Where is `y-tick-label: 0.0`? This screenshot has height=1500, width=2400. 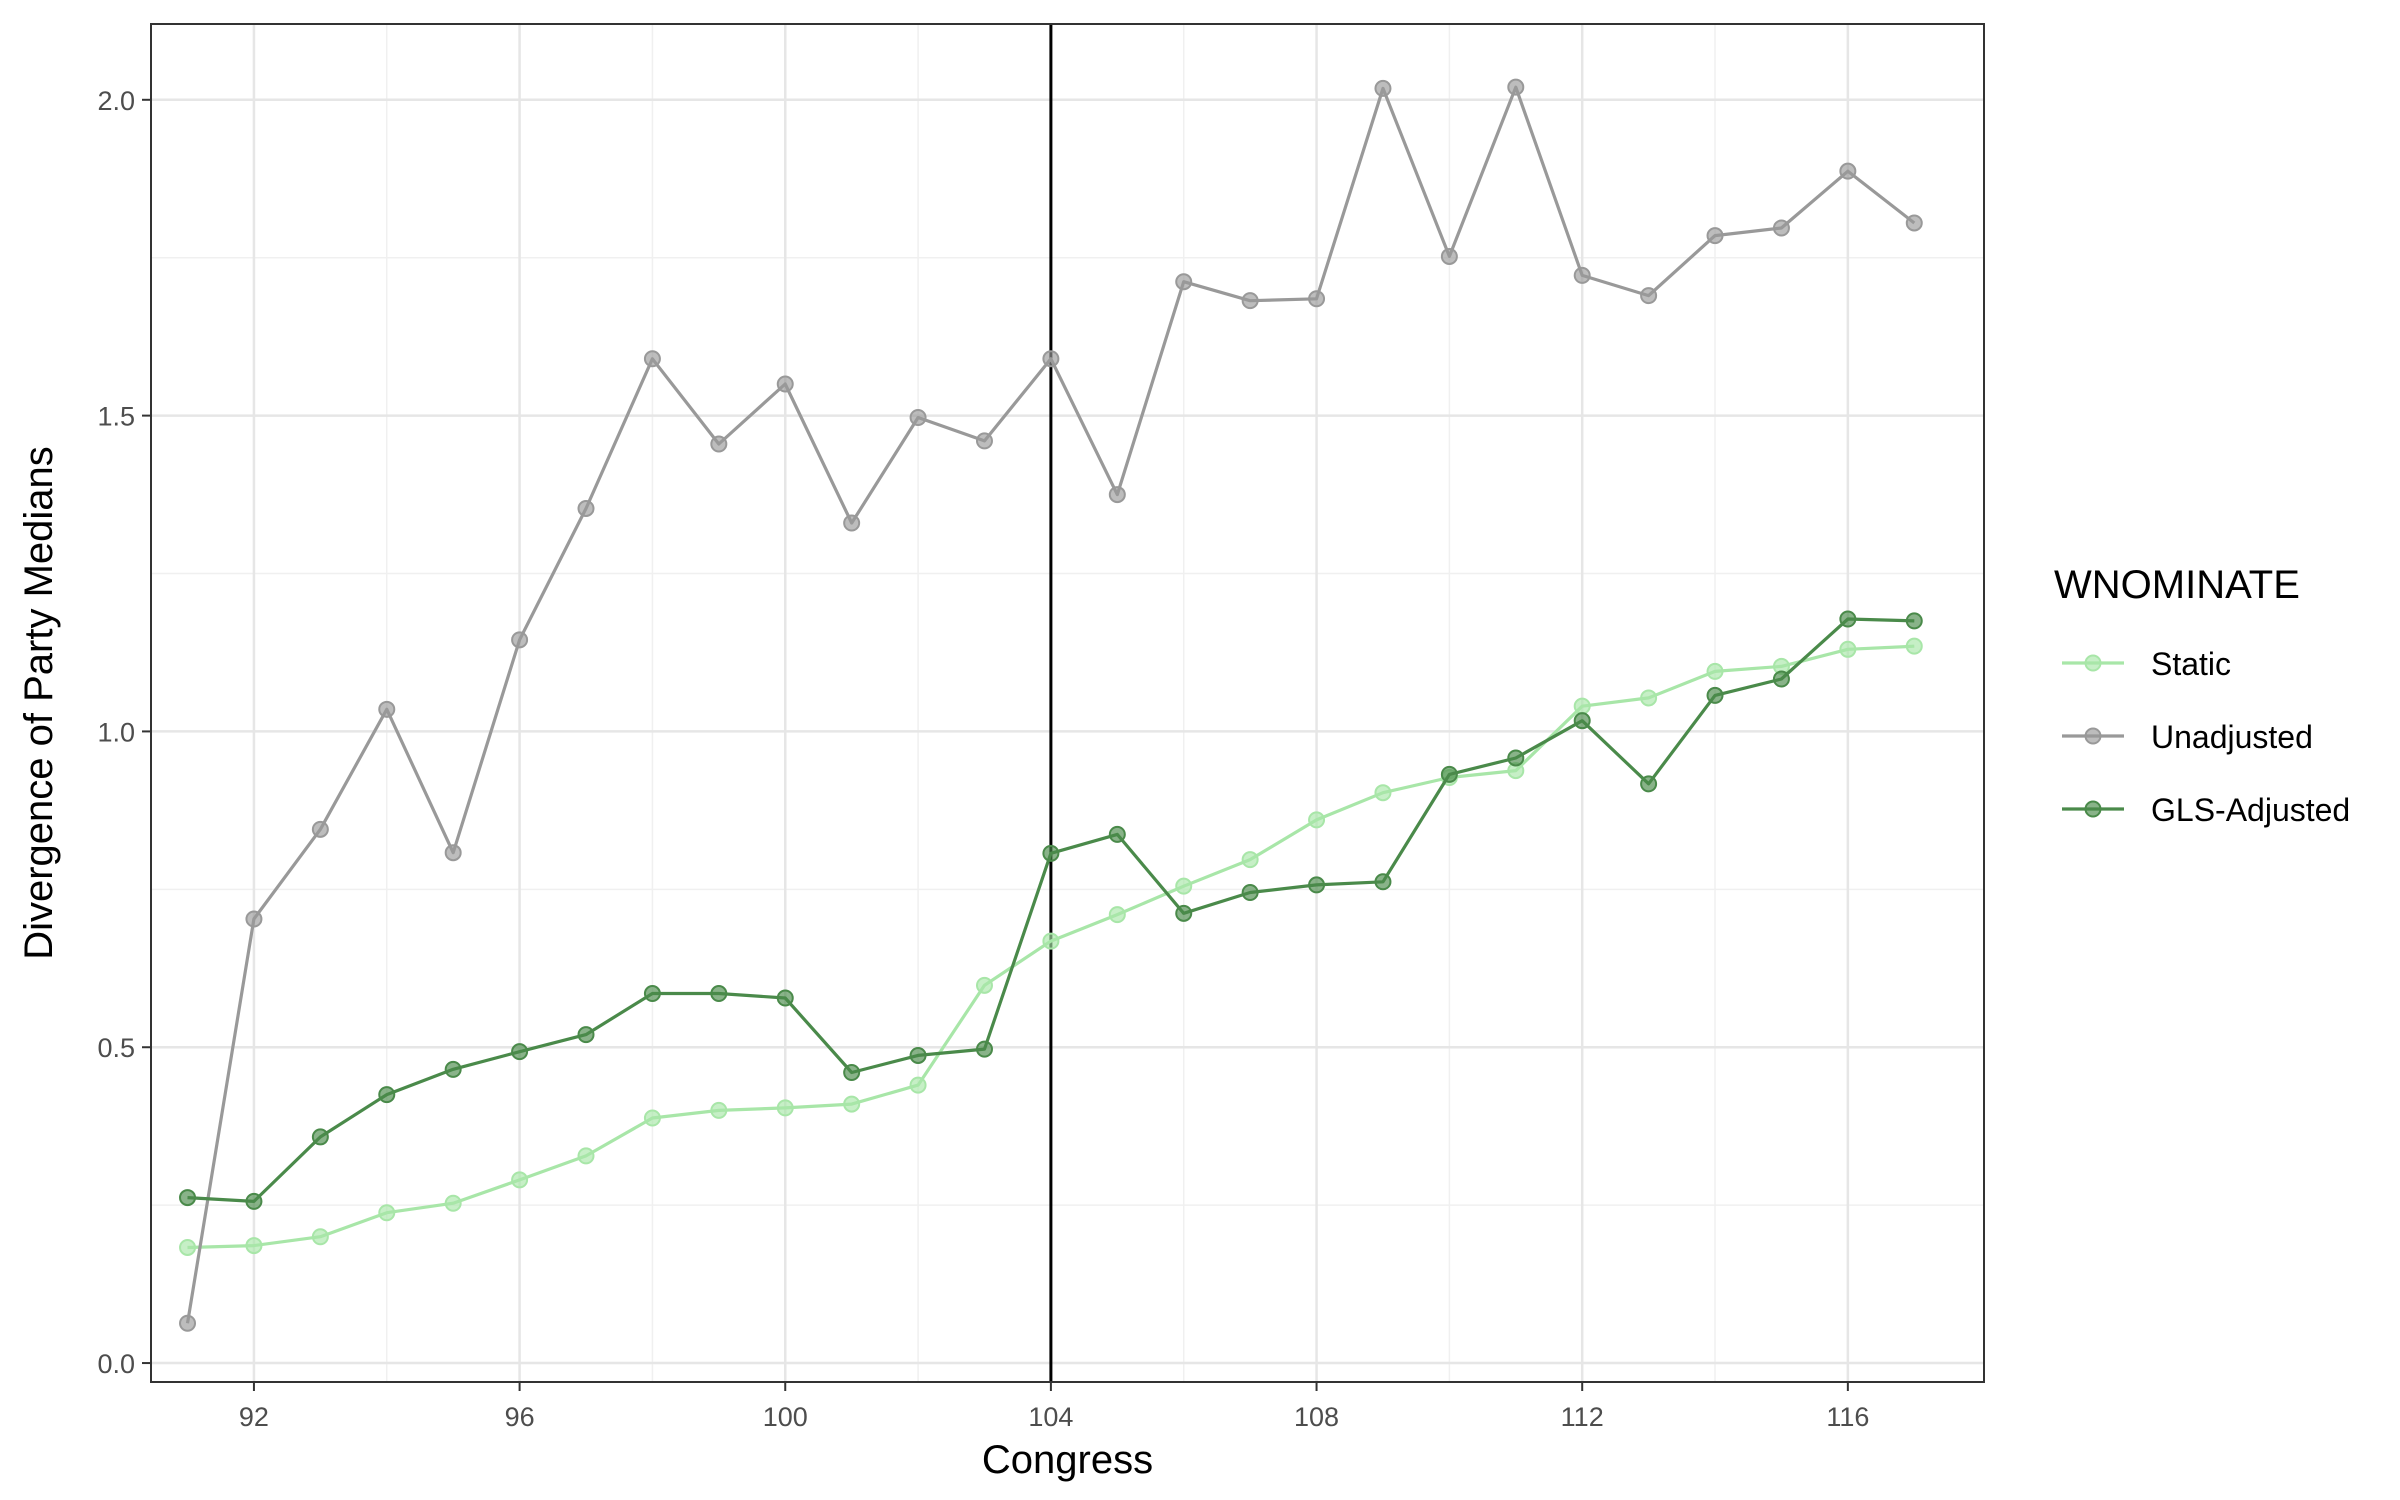 y-tick-label: 0.0 is located at coordinates (116, 1364).